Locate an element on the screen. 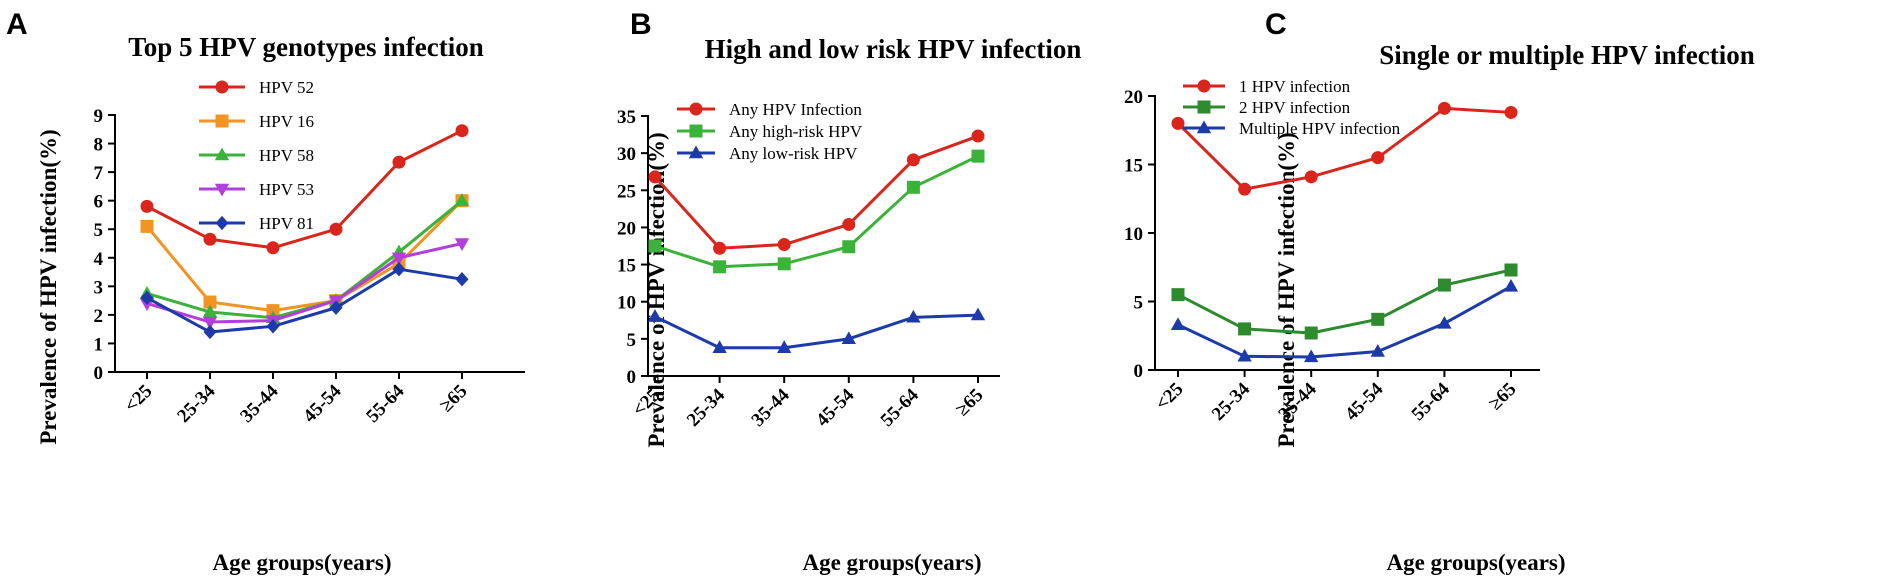 This screenshot has height=584, width=1901. y-tick-label: 35 is located at coordinates (626, 117).